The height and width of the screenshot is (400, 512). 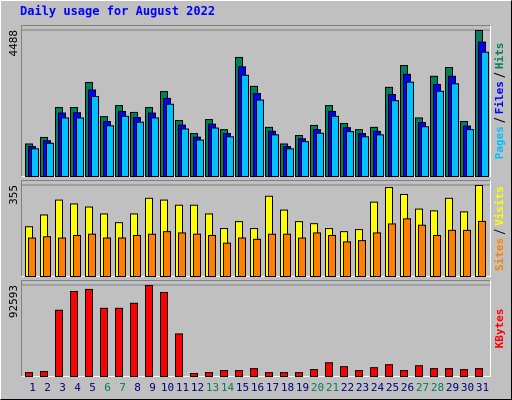 What do you see at coordinates (92, 387) in the screenshot?
I see `x-tick-label: 5` at bounding box center [92, 387].